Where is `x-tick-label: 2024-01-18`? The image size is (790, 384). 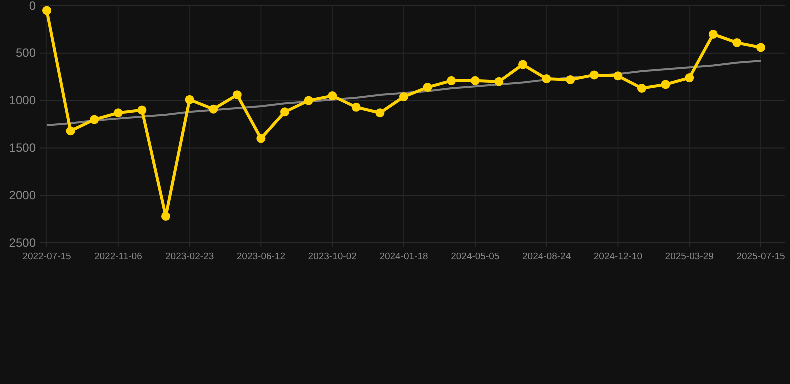 x-tick-label: 2024-01-18 is located at coordinates (404, 257).